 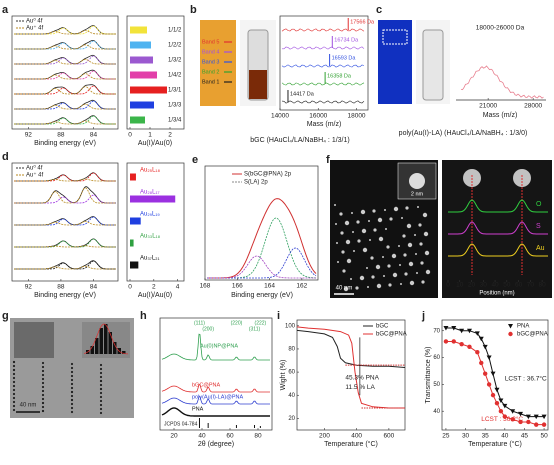 What do you see at coordinates (360, 387) in the screenshot?
I see `annotation: 11.5 % LA` at bounding box center [360, 387].